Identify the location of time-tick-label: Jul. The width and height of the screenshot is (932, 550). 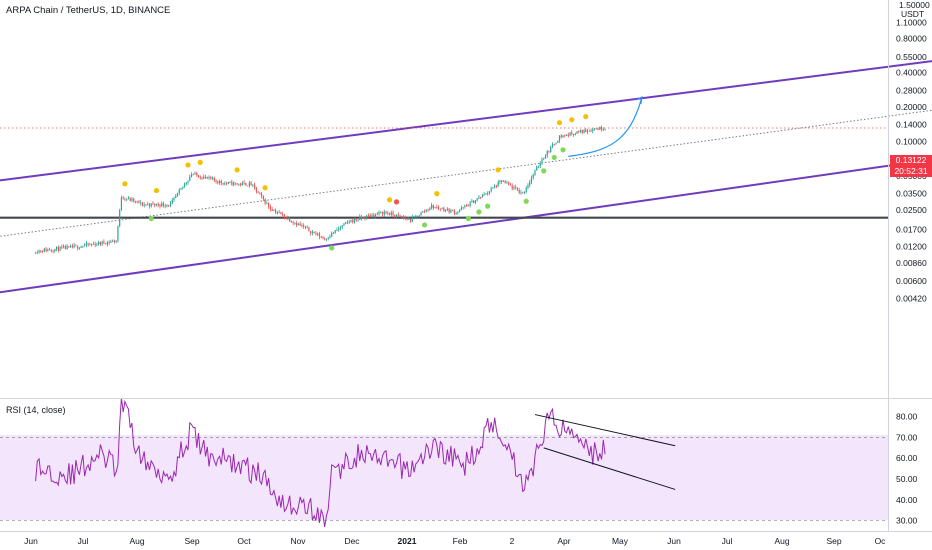
(83, 541).